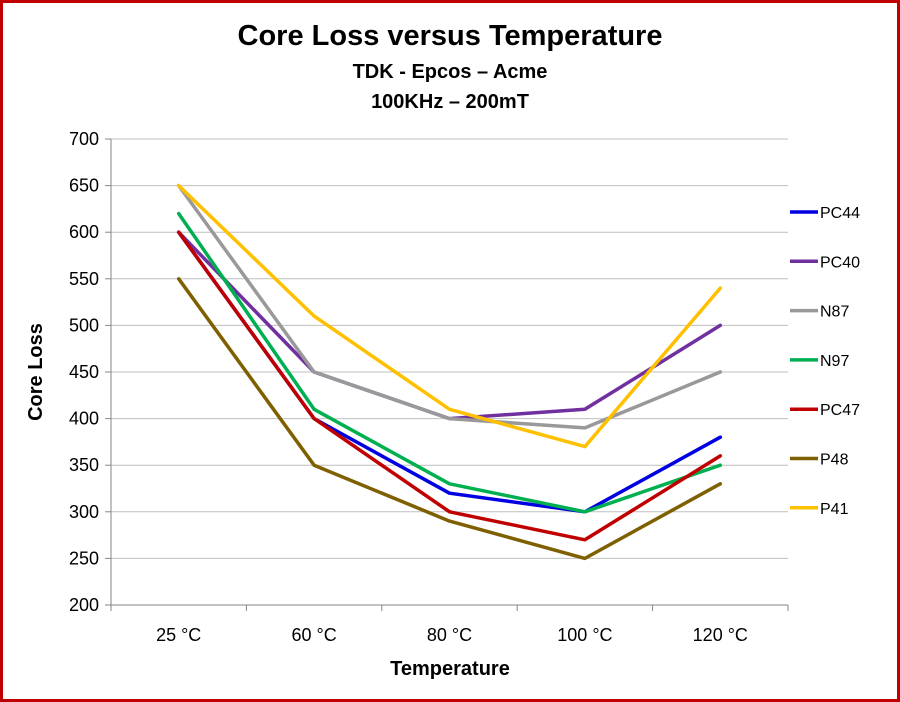 Image resolution: width=900 pixels, height=702 pixels. What do you see at coordinates (834, 509) in the screenshot?
I see `legend-label-p41: P41` at bounding box center [834, 509].